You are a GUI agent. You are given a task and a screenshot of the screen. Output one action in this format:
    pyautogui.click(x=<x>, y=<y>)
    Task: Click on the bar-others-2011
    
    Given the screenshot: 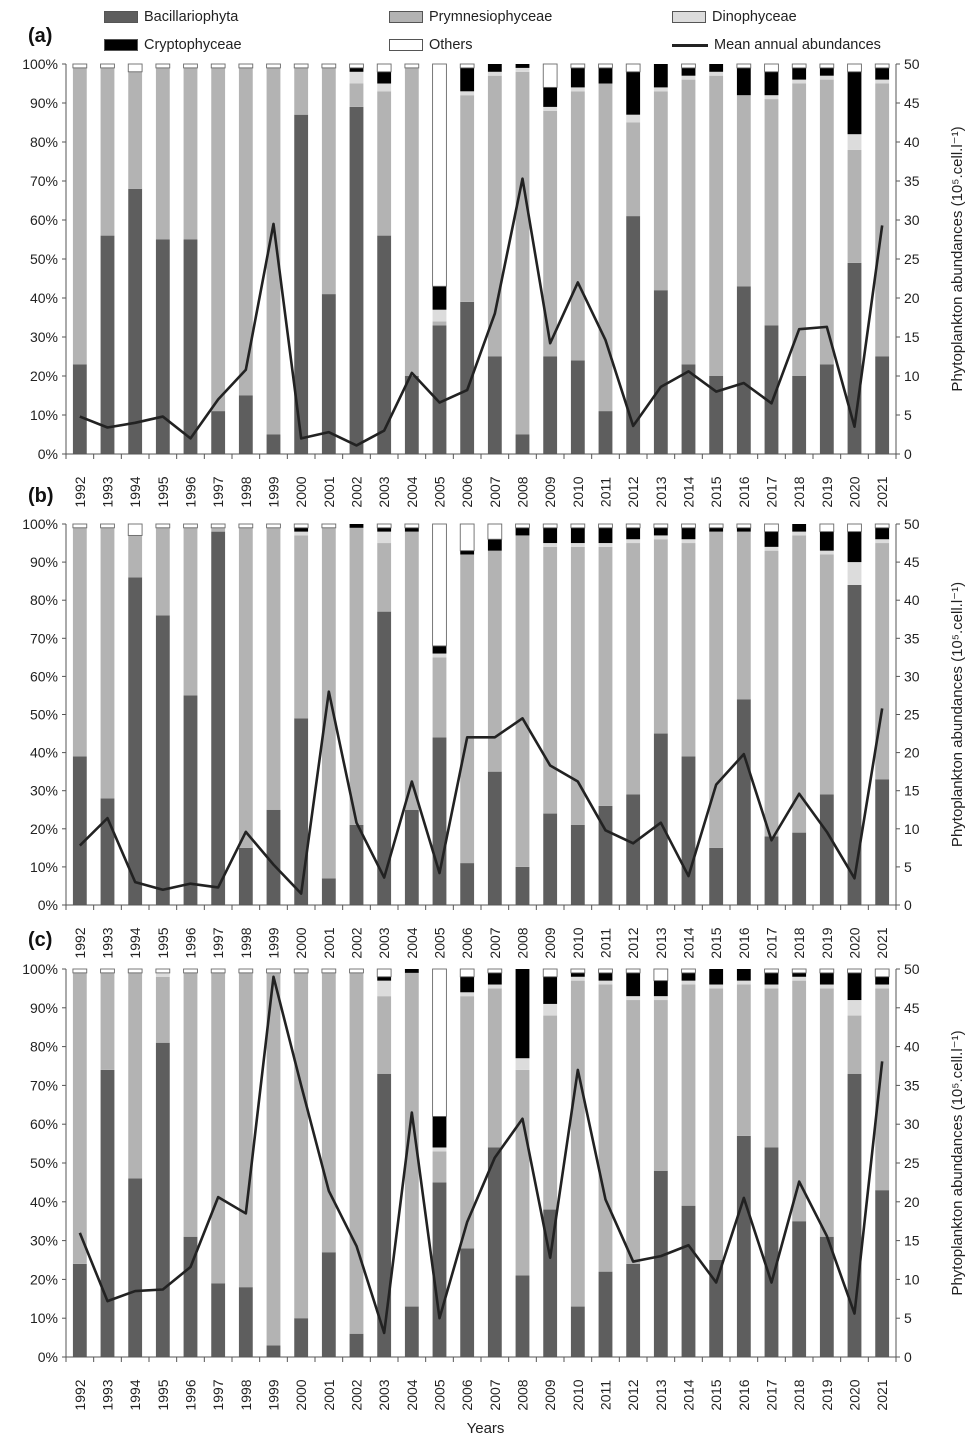 What is the action you would take?
    pyautogui.click(x=605, y=66)
    